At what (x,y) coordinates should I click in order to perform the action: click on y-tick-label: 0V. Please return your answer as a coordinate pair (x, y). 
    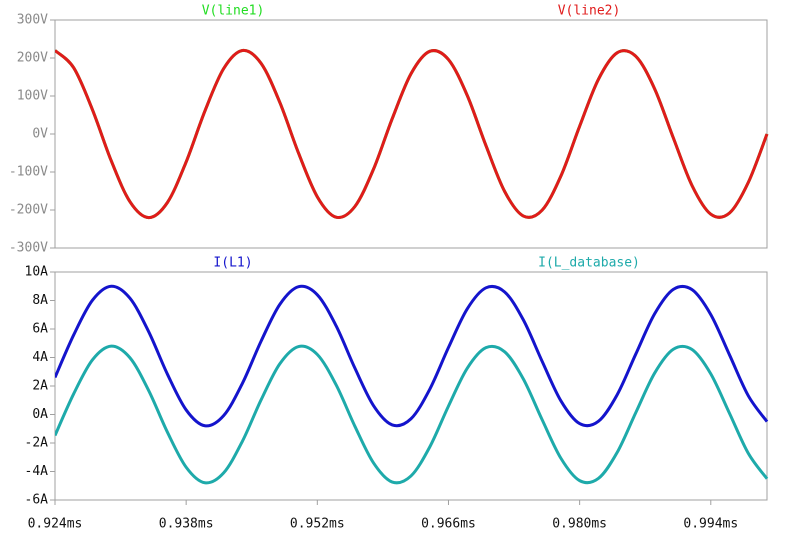
    Looking at the image, I should click on (40, 134).